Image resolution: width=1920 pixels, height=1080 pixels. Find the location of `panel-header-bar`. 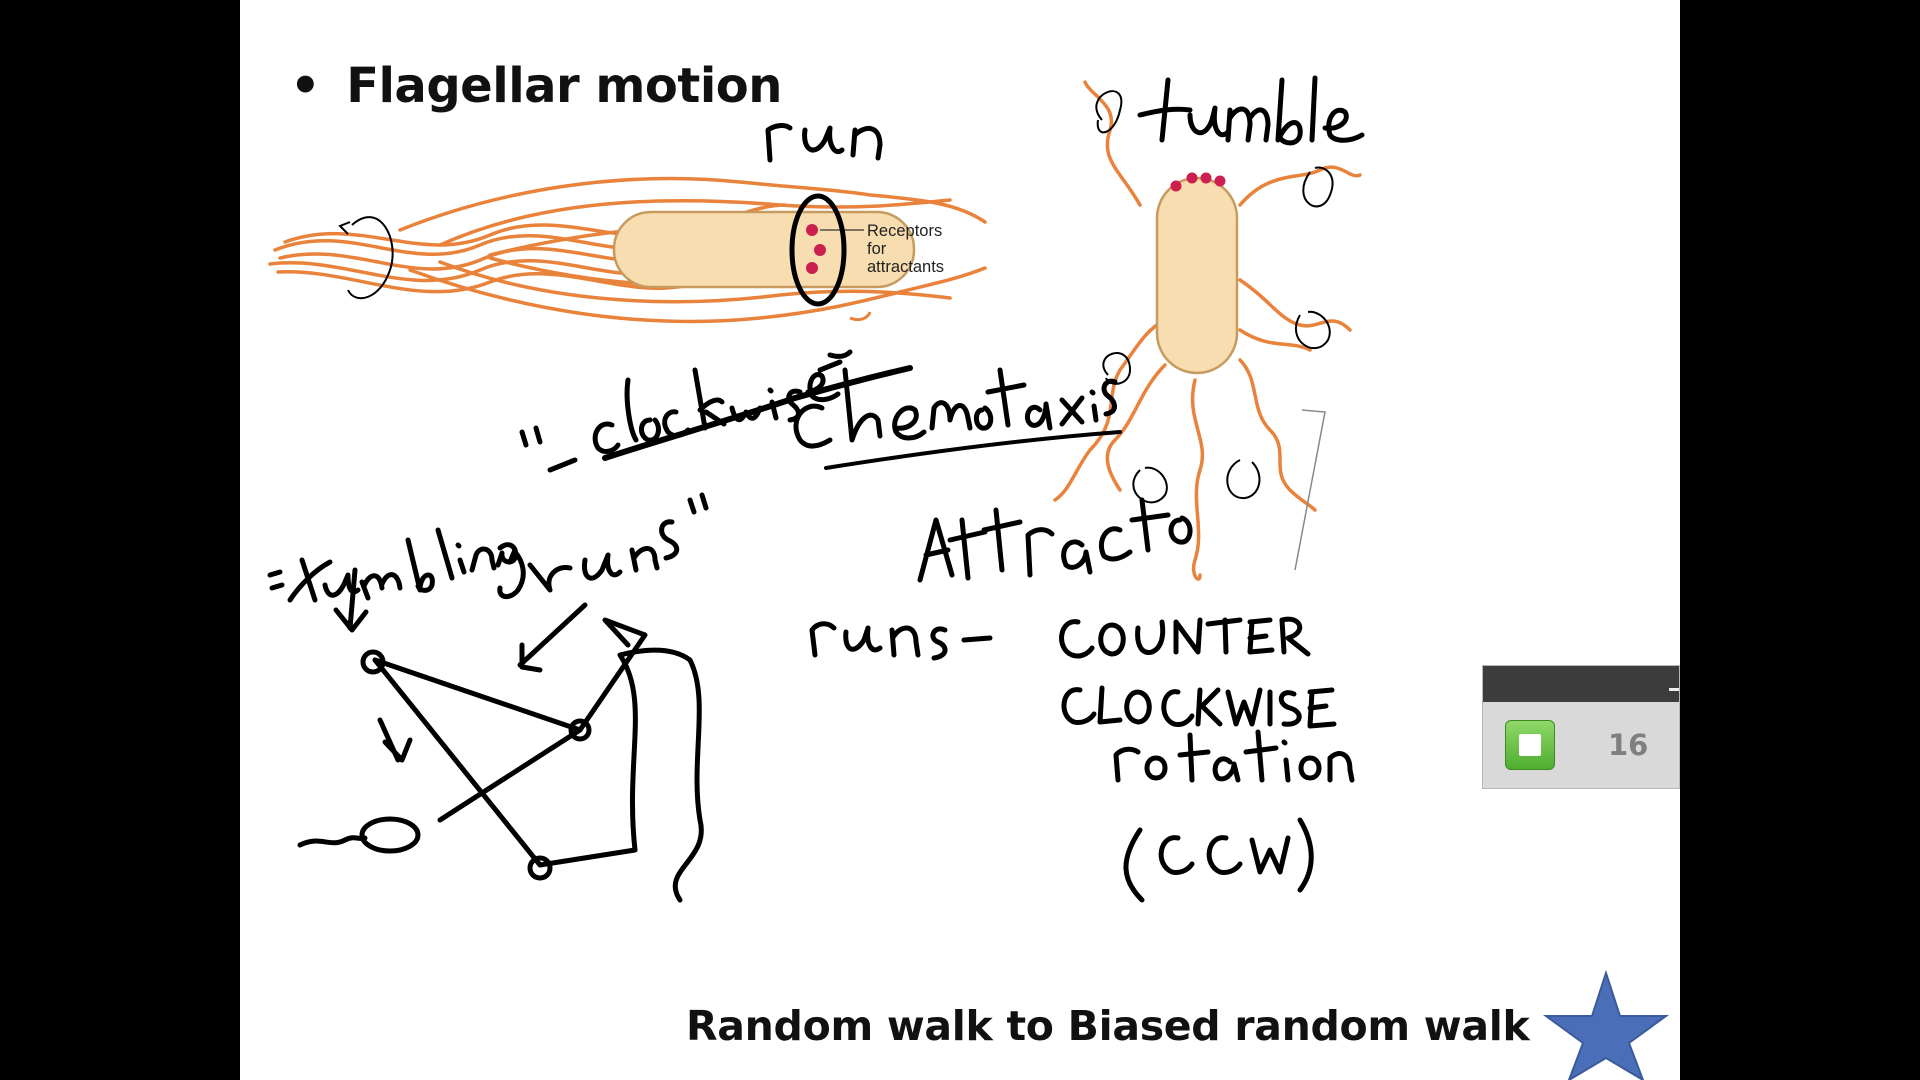

panel-header-bar is located at coordinates (1581, 684).